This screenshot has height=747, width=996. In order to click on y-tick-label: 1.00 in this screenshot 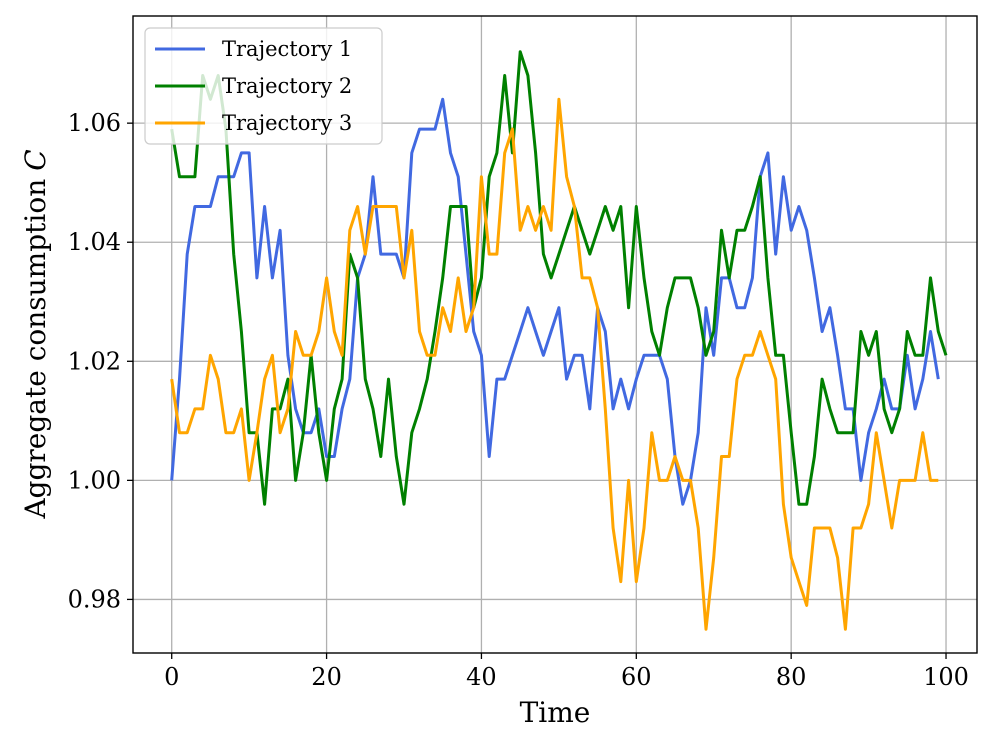, I will do `click(94, 480)`.